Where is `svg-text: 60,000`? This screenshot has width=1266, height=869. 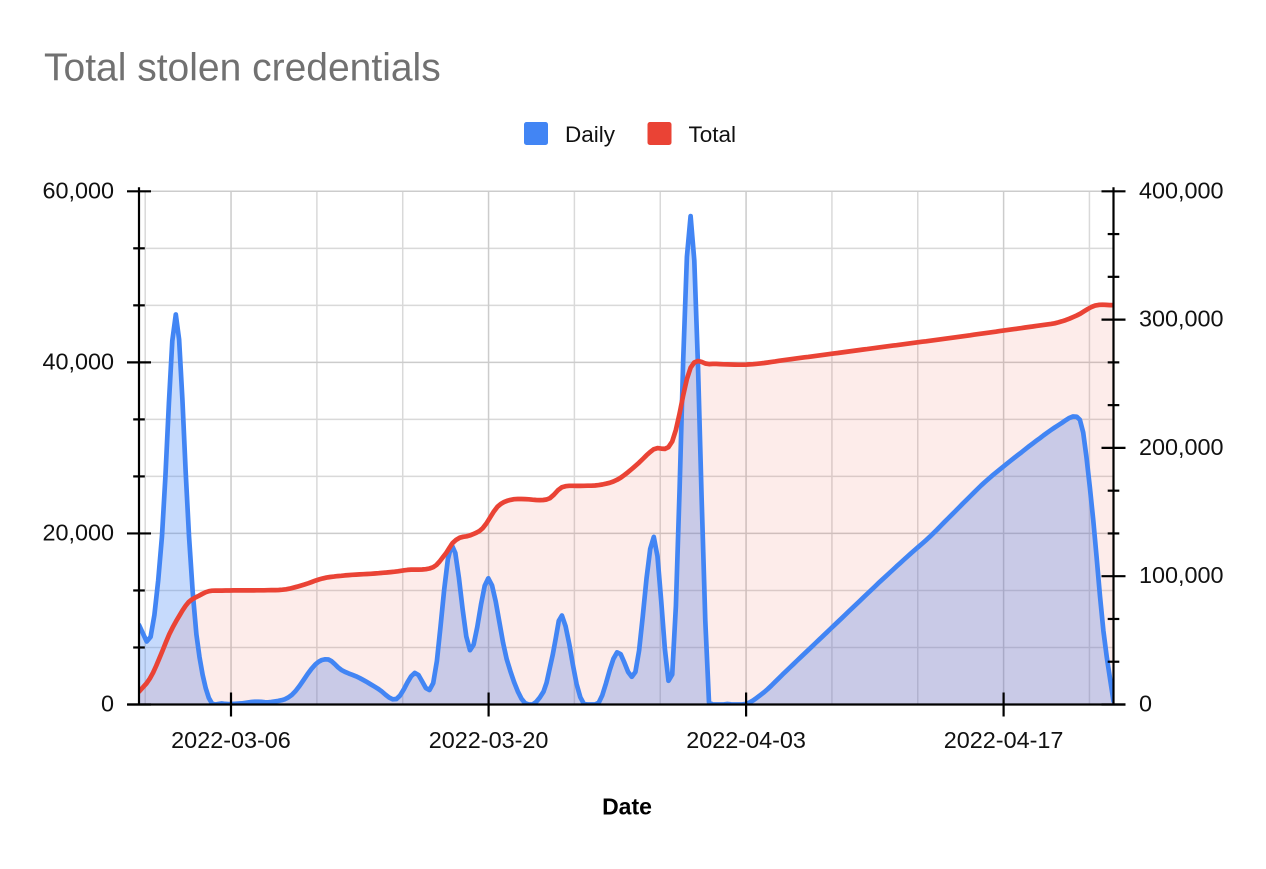 svg-text: 60,000 is located at coordinates (78, 190).